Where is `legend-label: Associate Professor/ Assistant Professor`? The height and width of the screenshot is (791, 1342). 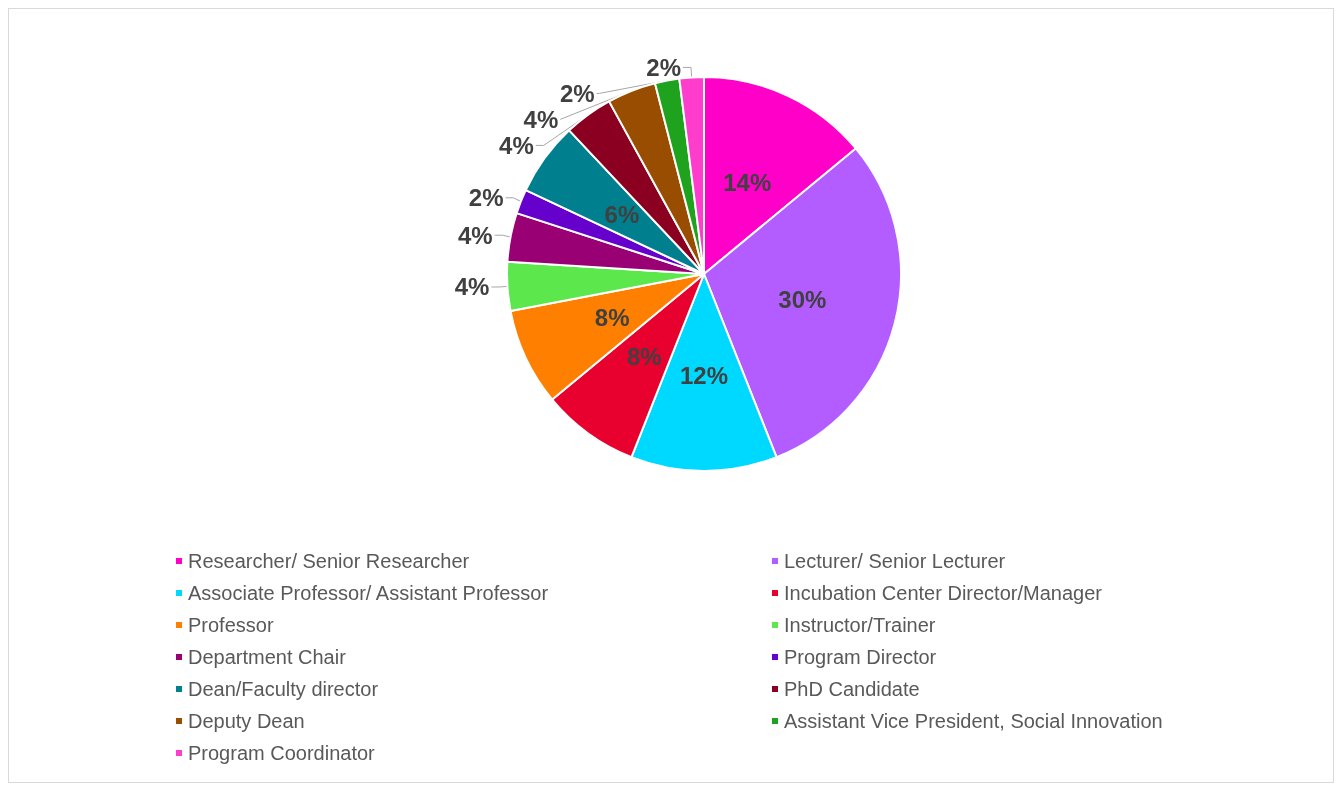
legend-label: Associate Professor/ Assistant Professor is located at coordinates (368, 593).